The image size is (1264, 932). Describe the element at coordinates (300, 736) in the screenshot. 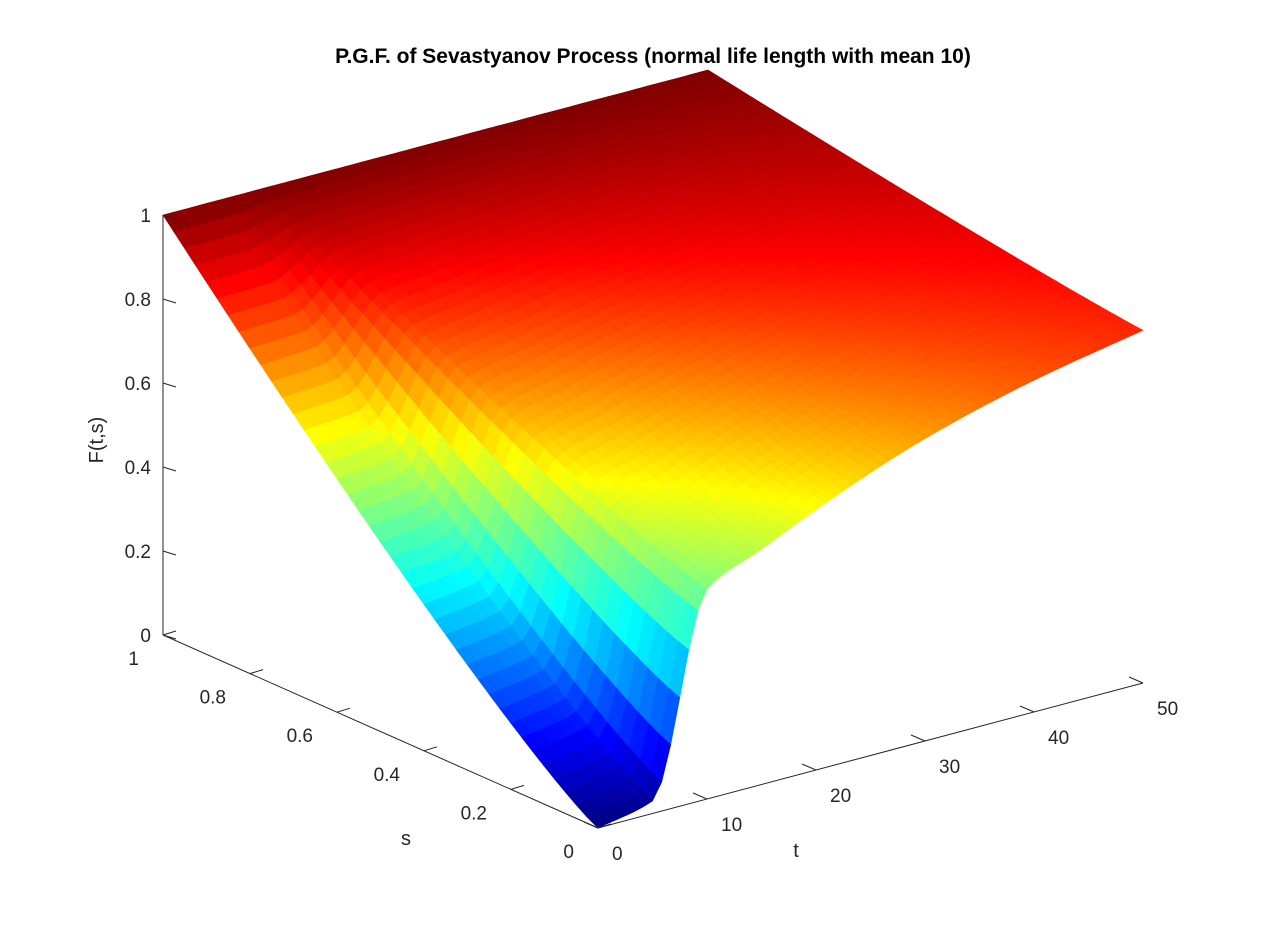

I see `y-tick-label: 0.6` at that location.